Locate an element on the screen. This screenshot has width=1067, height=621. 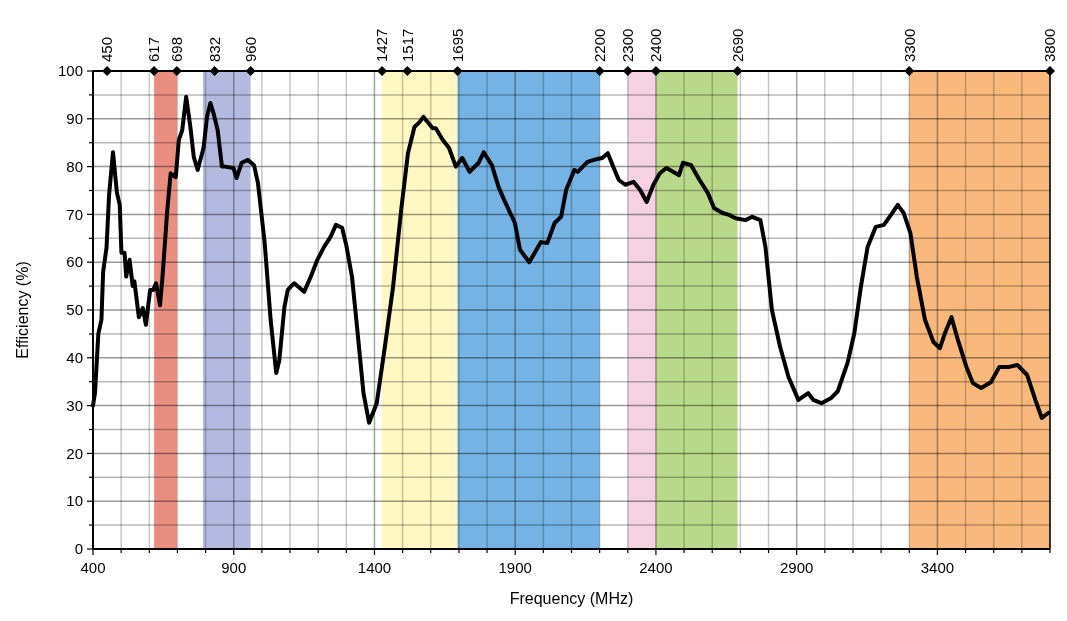
x2-tick-label: 2300 is located at coordinates (628, 45).